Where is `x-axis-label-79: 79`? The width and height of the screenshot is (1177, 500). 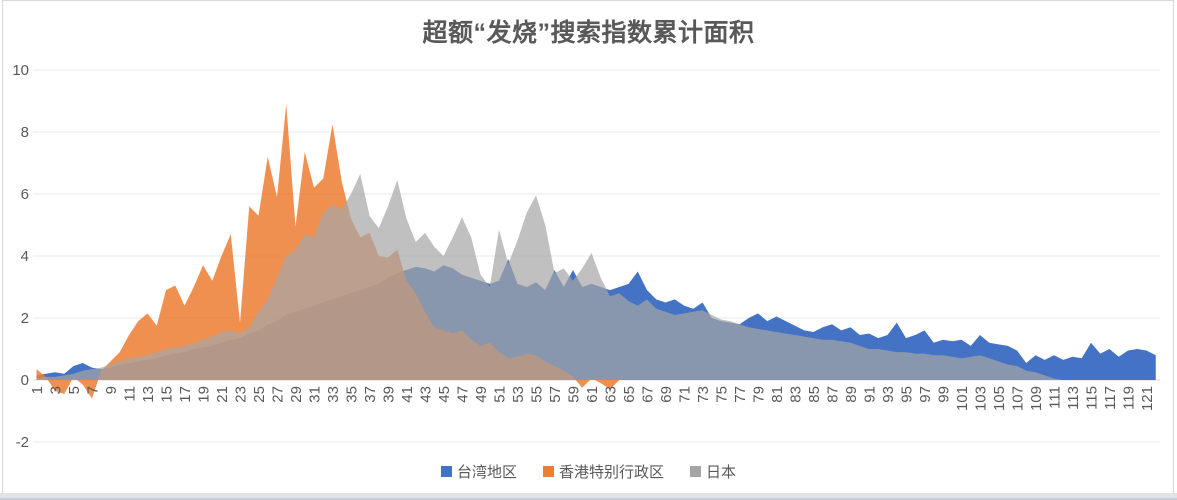
x-axis-label-79: 79 is located at coordinates (759, 394).